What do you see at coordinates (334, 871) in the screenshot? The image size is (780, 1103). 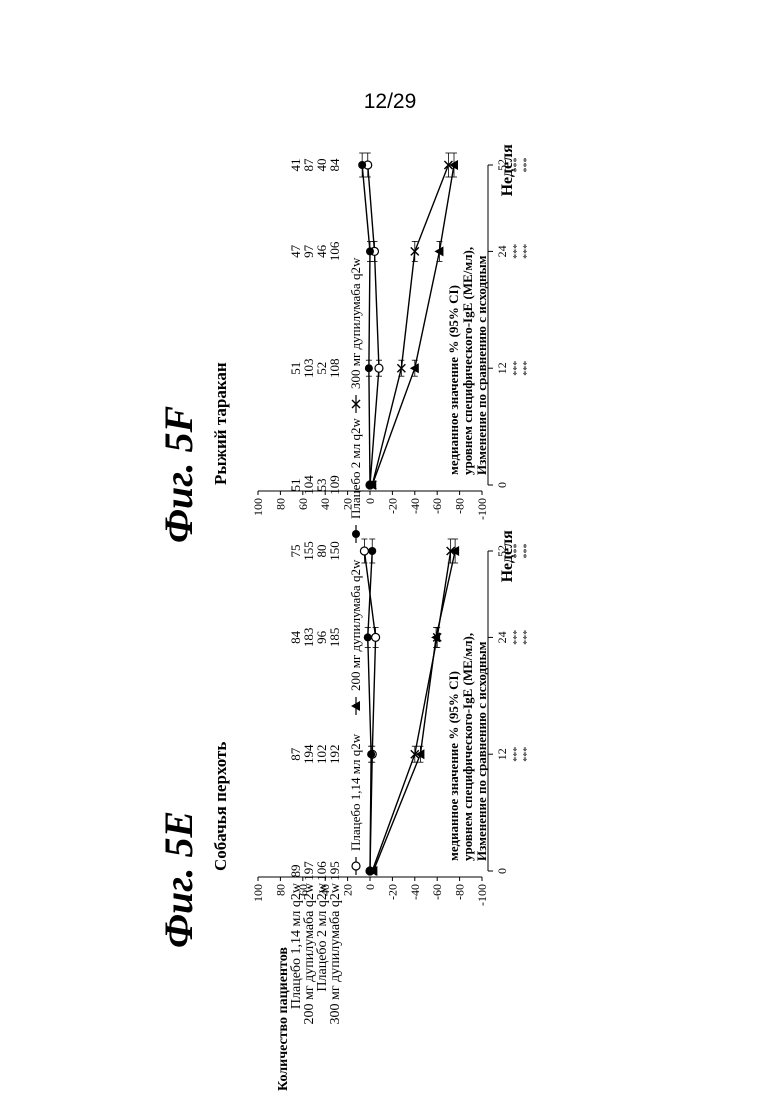 I see `patient-count: 195` at bounding box center [334, 871].